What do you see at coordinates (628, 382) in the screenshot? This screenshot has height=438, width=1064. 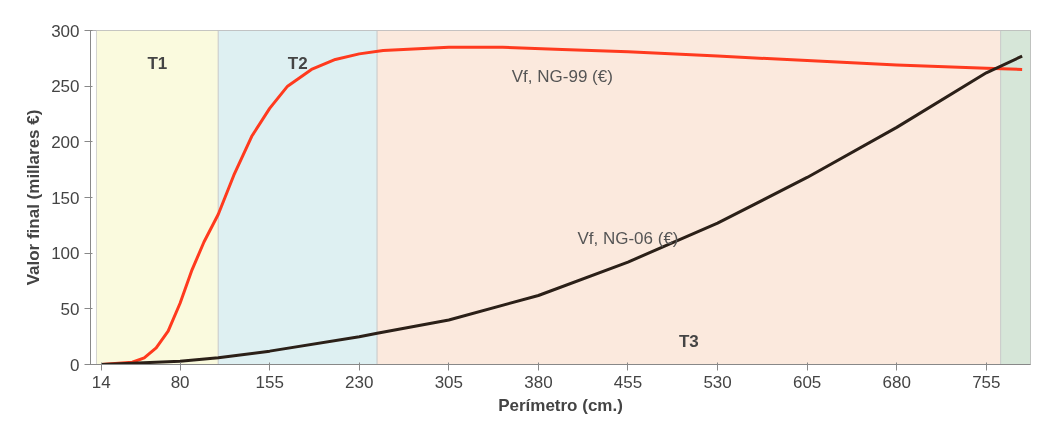 I see `x-tick-label: 455` at bounding box center [628, 382].